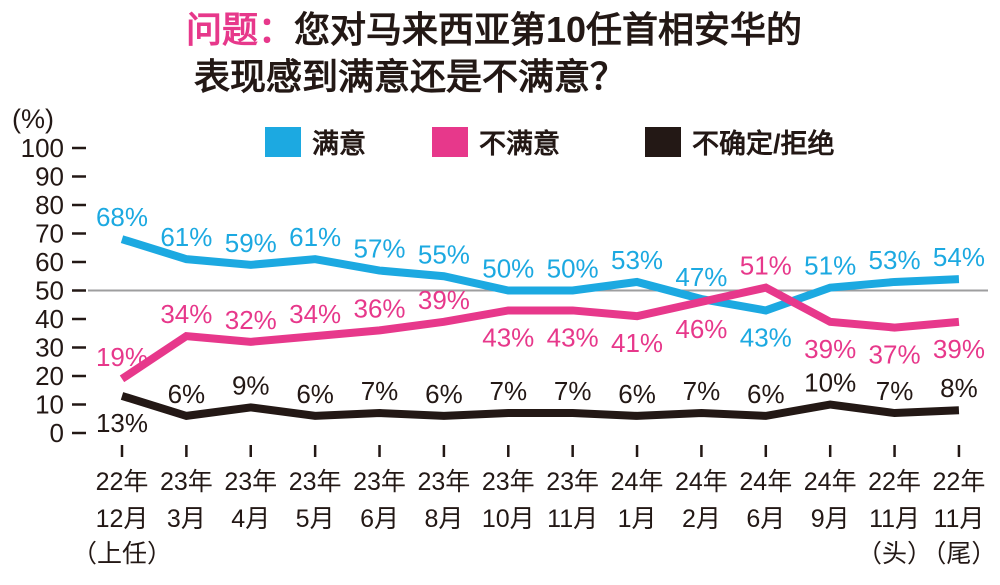 This screenshot has height=585, width=1000. Describe the element at coordinates (830, 266) in the screenshot. I see `point-label-satisfied-11: 51%` at that location.